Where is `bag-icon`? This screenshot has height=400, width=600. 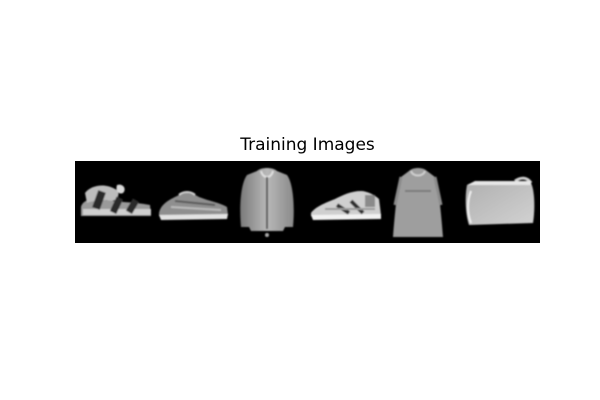
bag-icon is located at coordinates (500, 200).